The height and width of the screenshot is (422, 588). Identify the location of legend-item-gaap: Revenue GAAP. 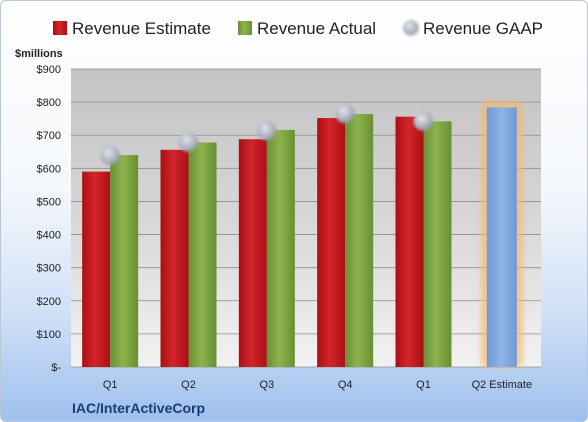
(473, 28).